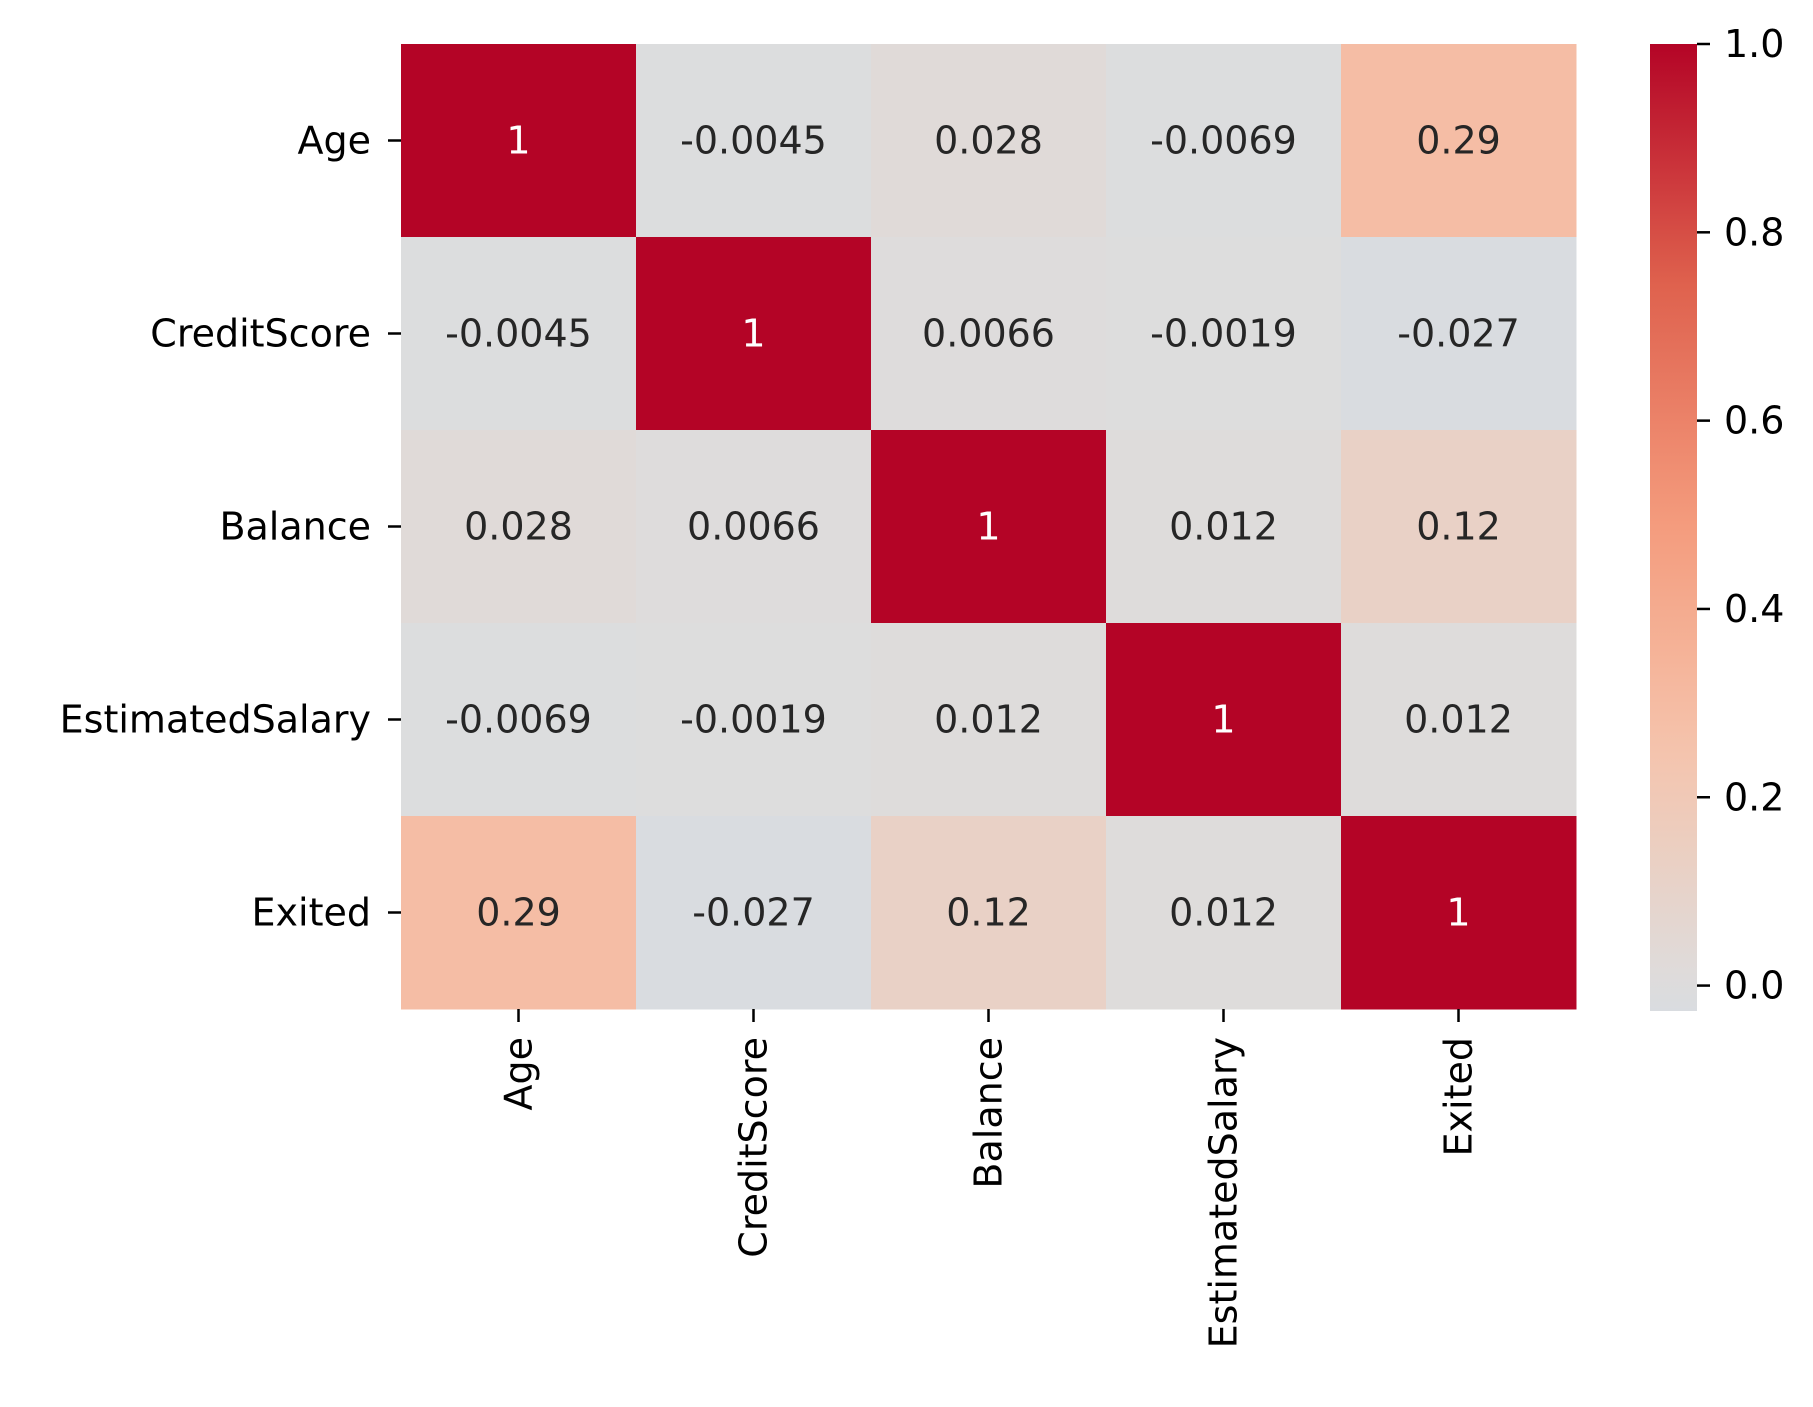 The width and height of the screenshot is (1813, 1407). I want to click on colorbar-tick-label: 0.2, so click(1754, 797).